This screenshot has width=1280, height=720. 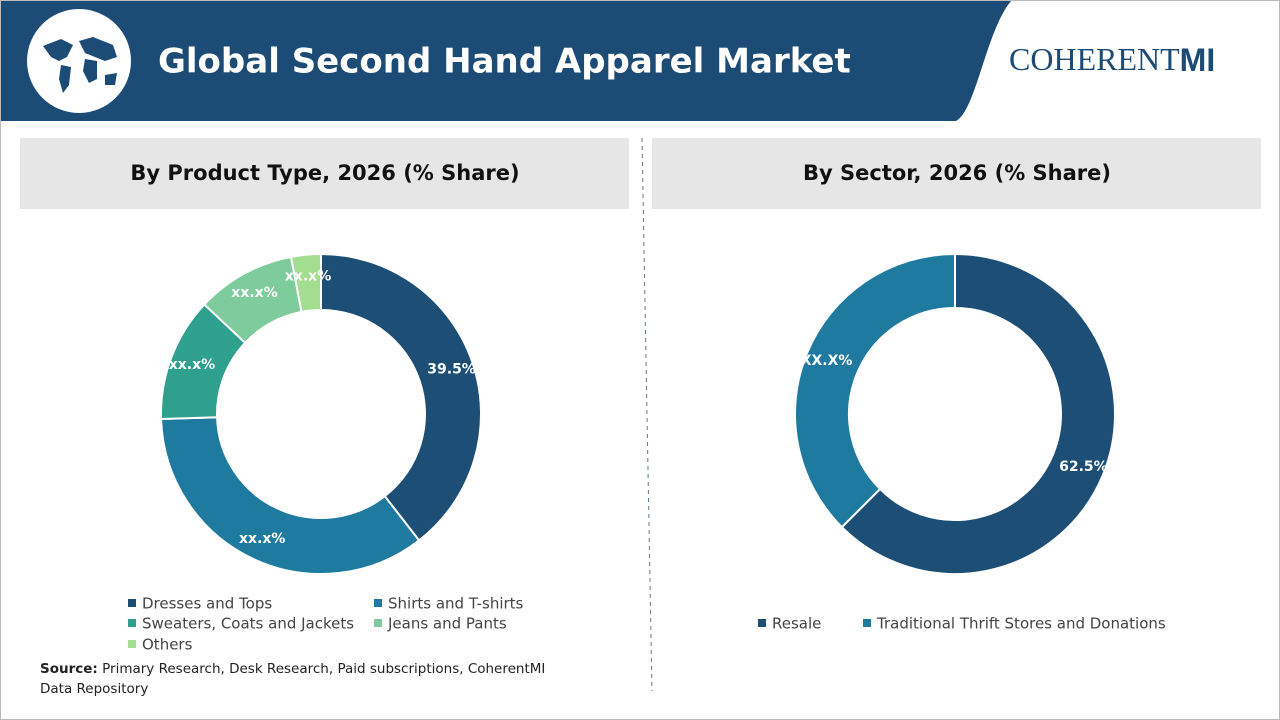 I want to click on legend-label: Others, so click(x=167, y=645).